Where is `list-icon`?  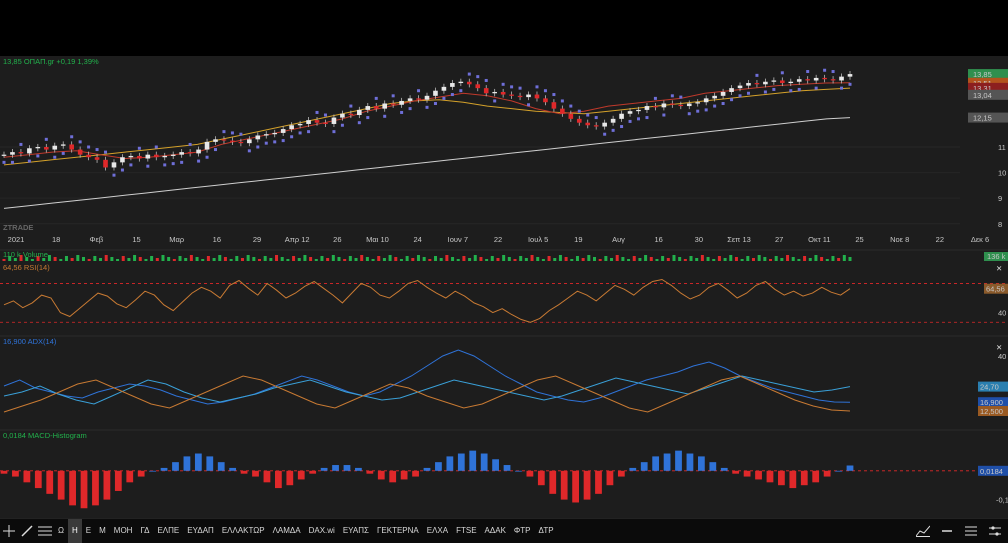
list-icon is located at coordinates (971, 531).